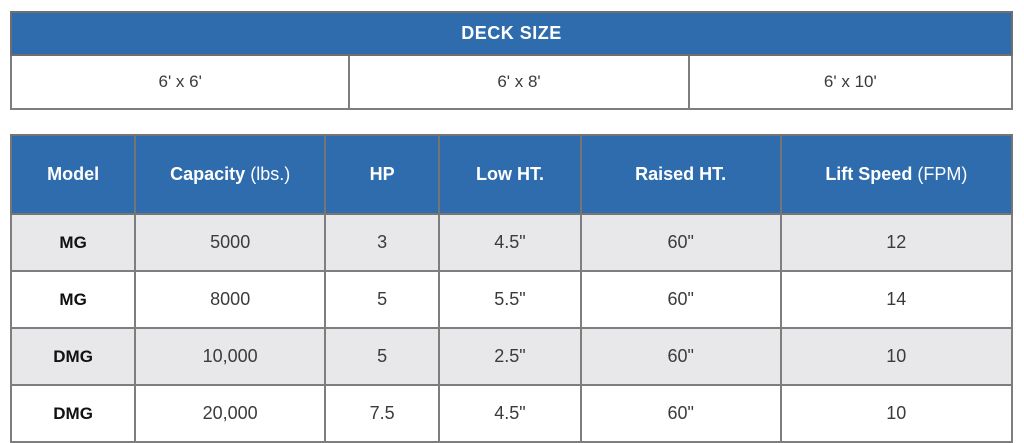  Describe the element at coordinates (940, 174) in the screenshot. I see `column-header-lift-speed-unit: (FPM)` at that location.